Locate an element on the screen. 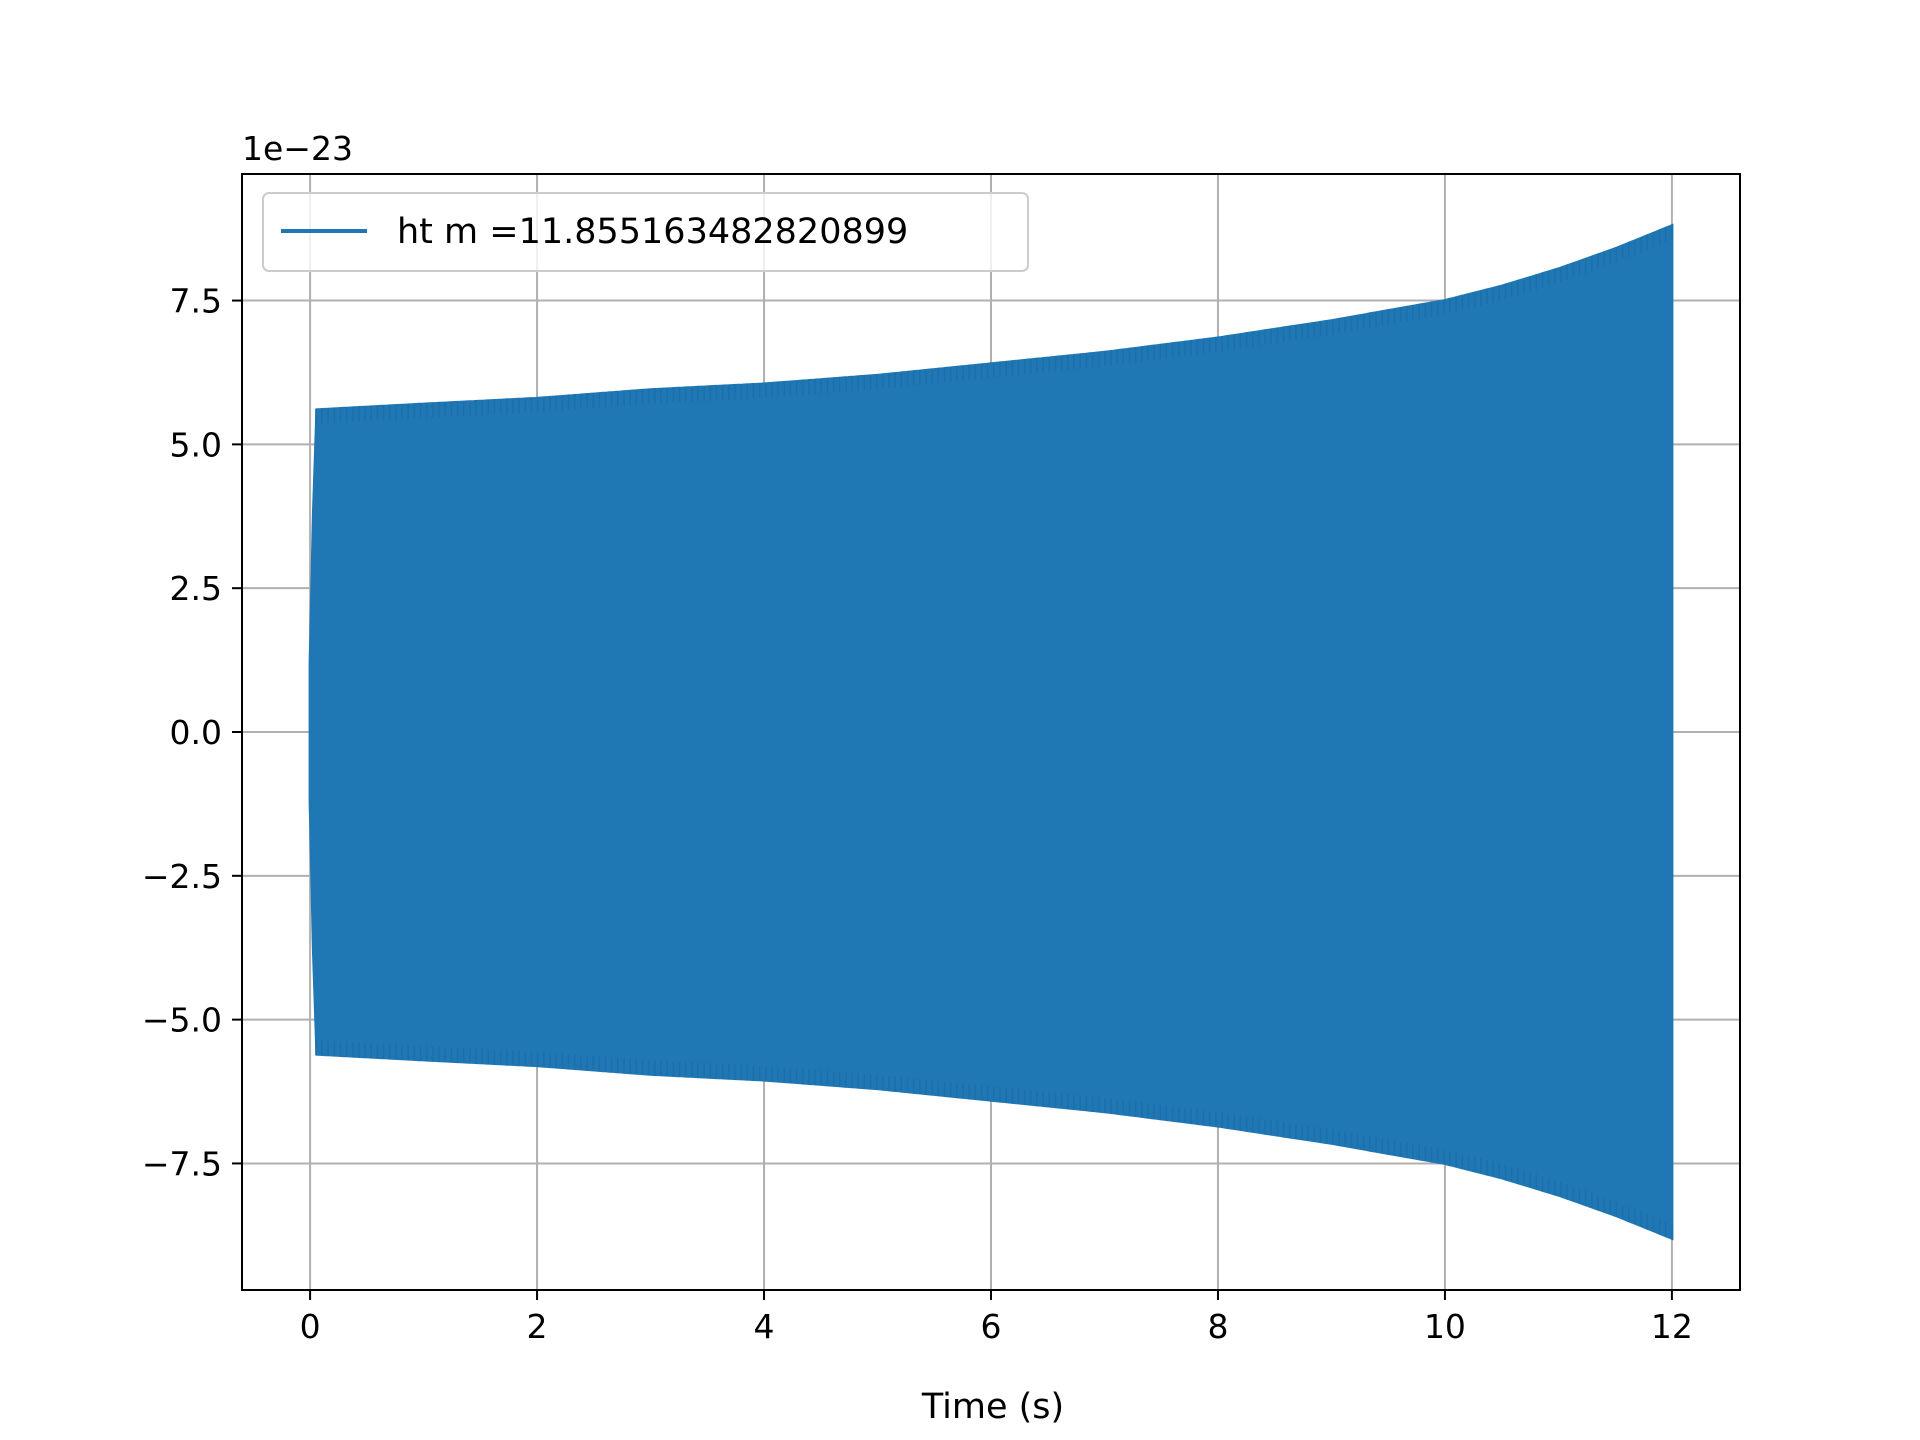 The width and height of the screenshot is (1920, 1440). y-tick-label: −5.0 is located at coordinates (182, 1020).